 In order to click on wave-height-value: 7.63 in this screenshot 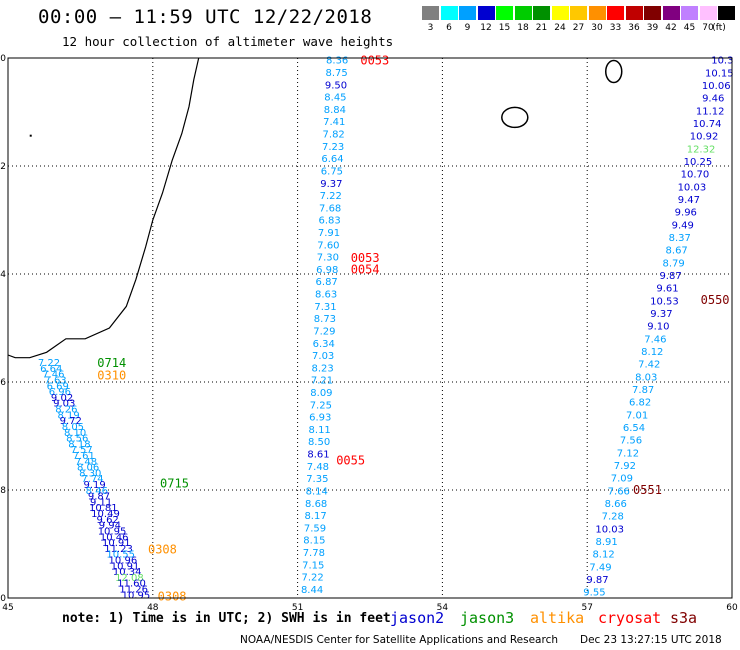, I will do `click(55, 381)`.